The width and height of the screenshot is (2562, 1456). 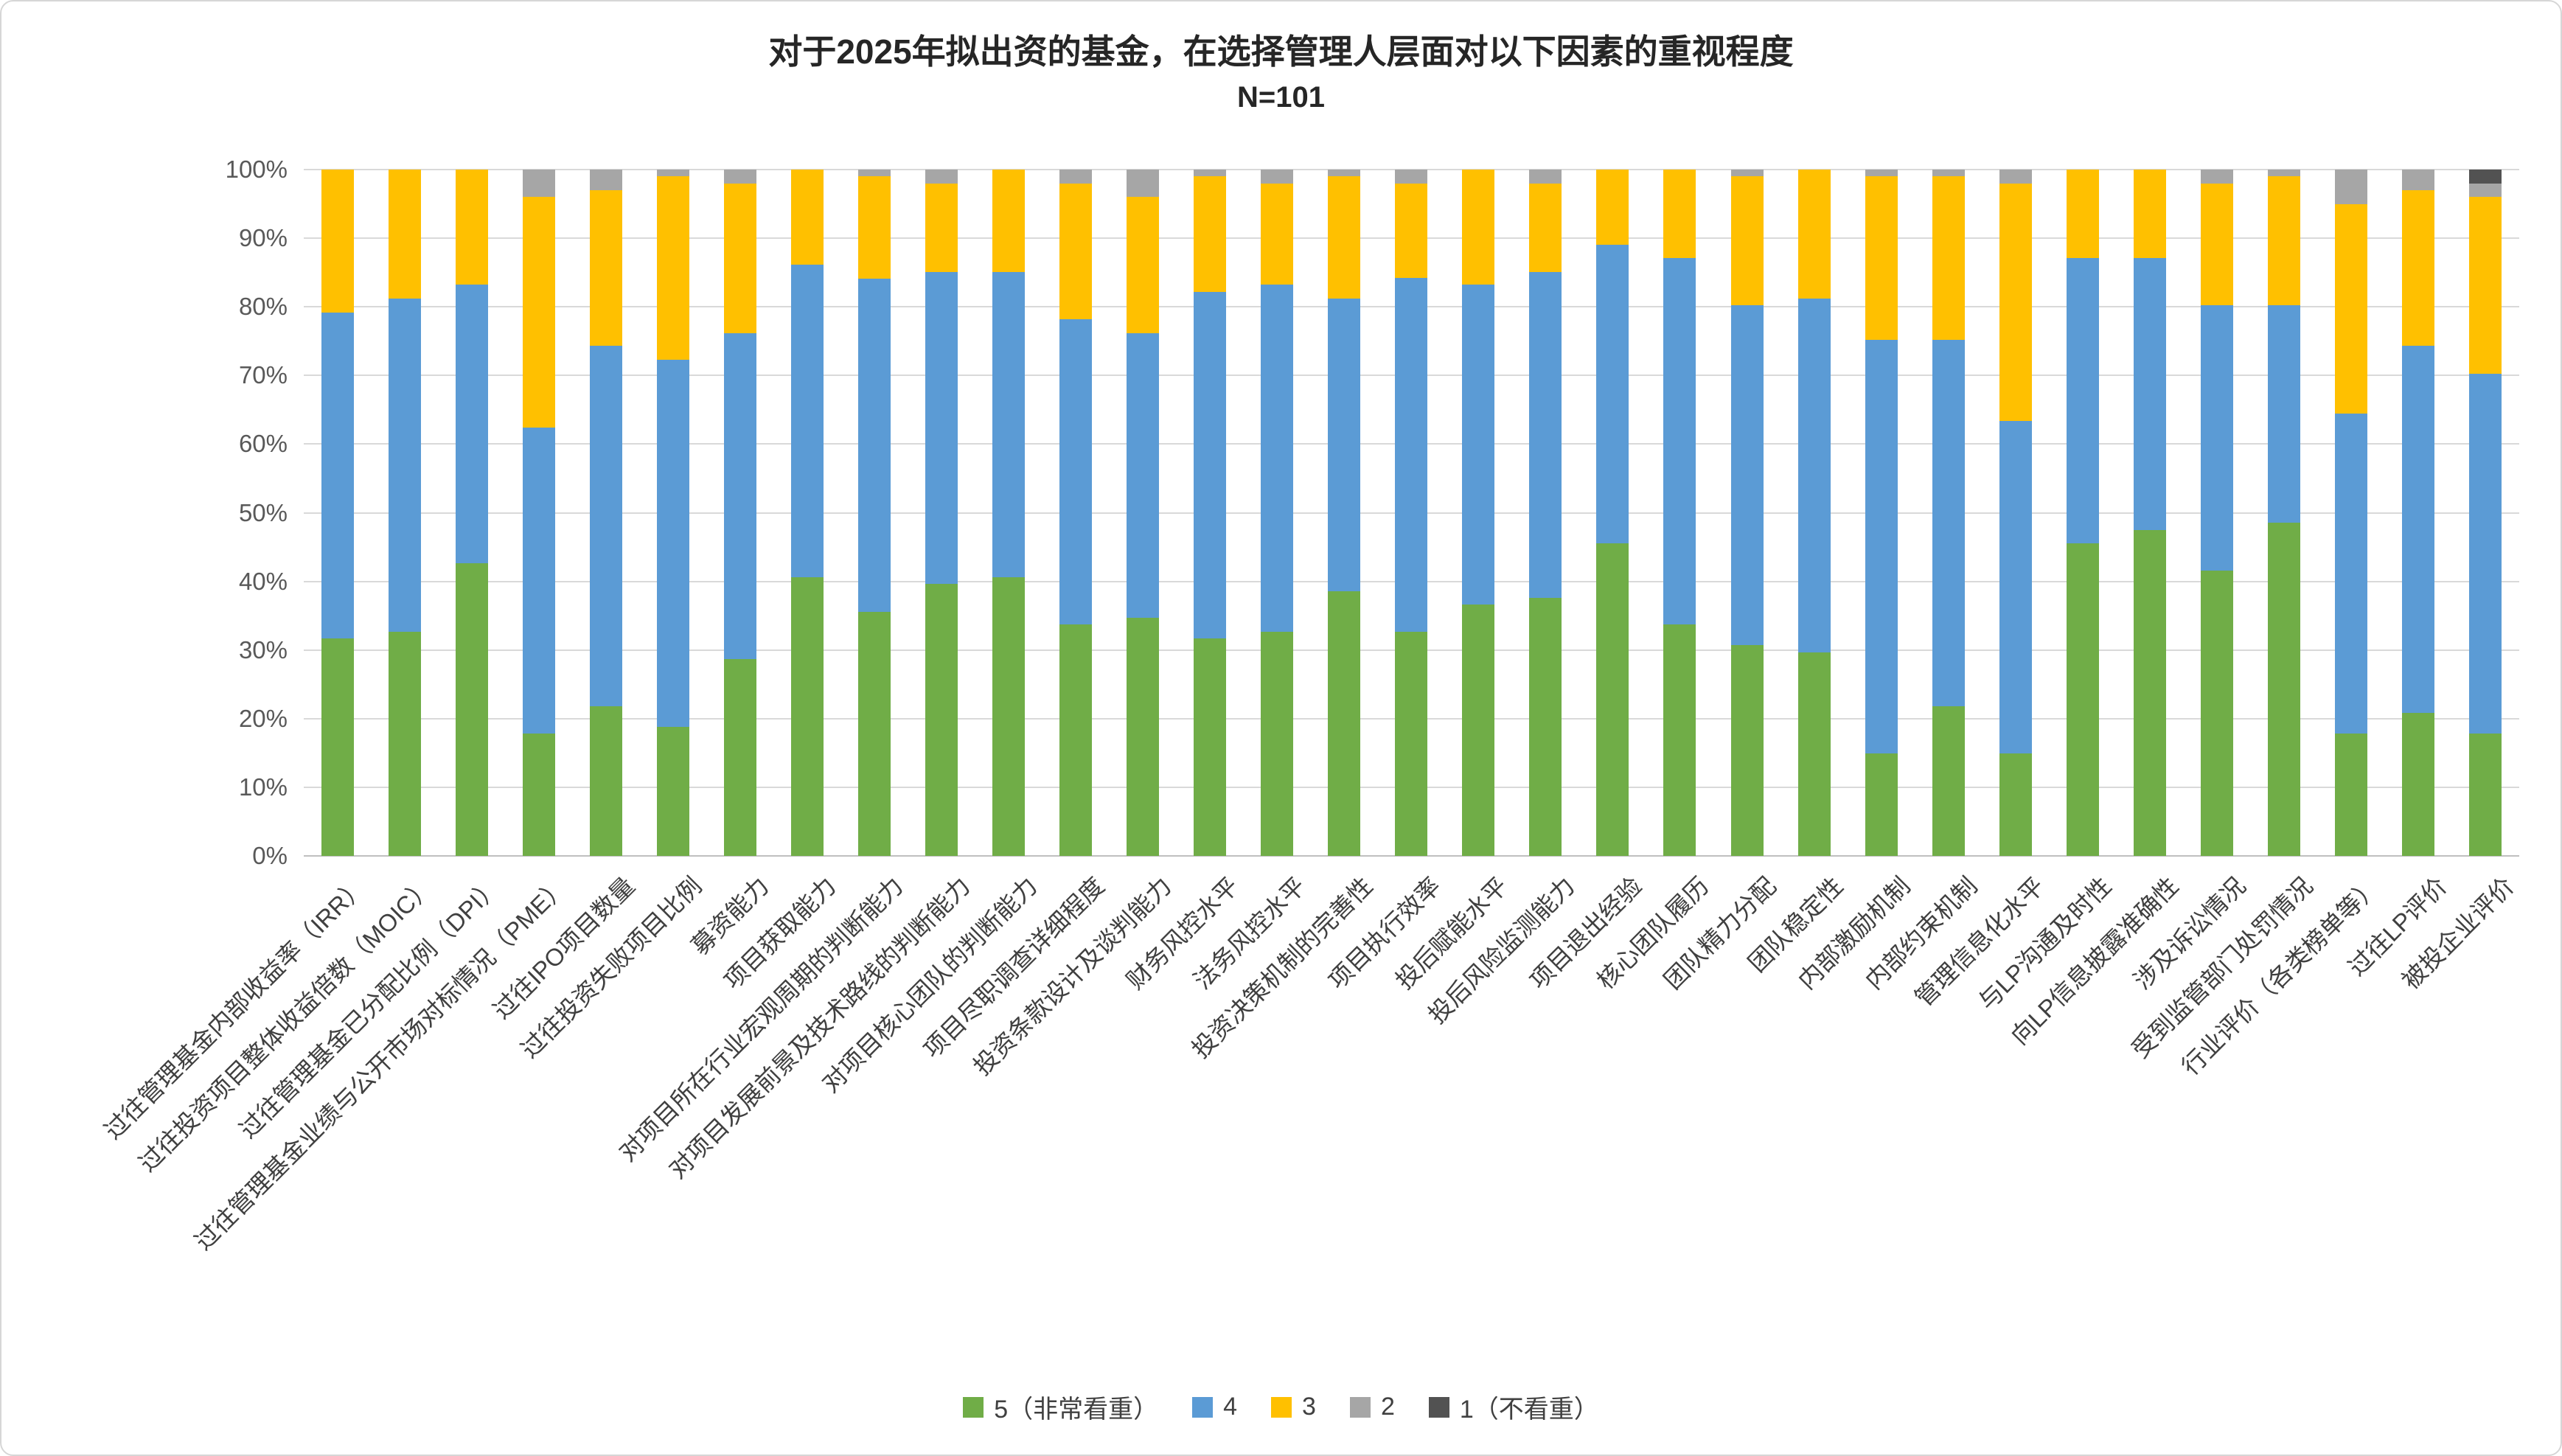 What do you see at coordinates (1231, 1407) in the screenshot?
I see `legend-label: 4` at bounding box center [1231, 1407].